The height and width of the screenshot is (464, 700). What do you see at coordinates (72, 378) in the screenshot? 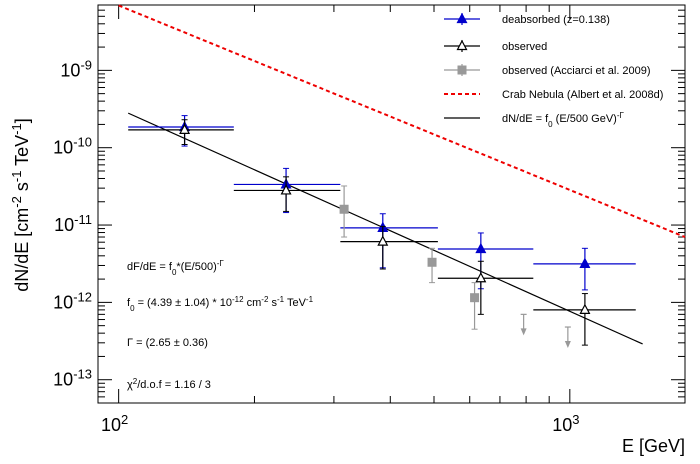
I see `y-tick-label: 10-13` at bounding box center [72, 378].